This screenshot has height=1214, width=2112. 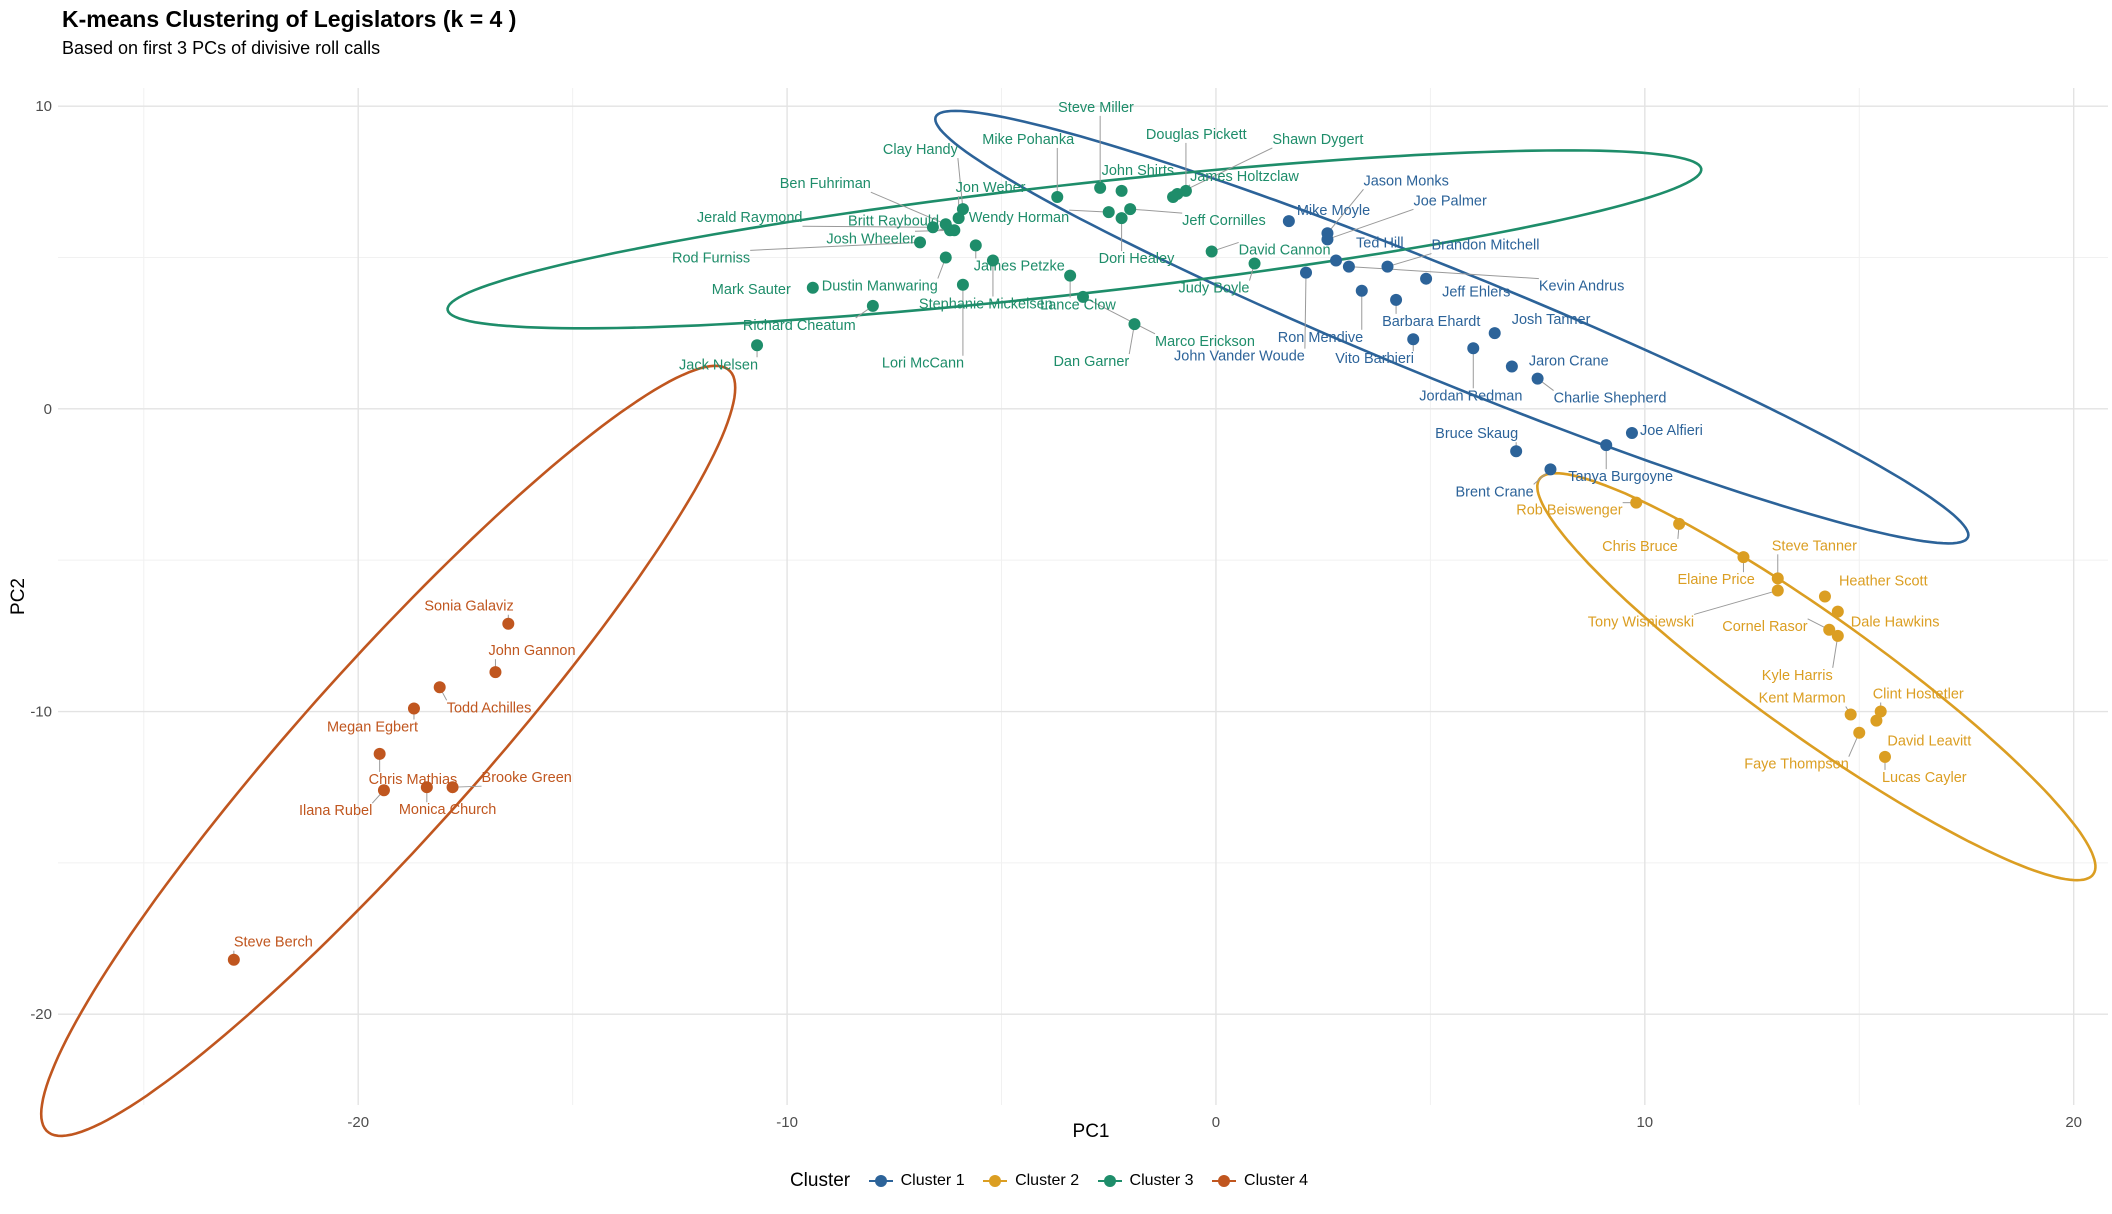 I want to click on point-label-charlie-shepherd: Charlie Shepherd, so click(x=1610, y=399).